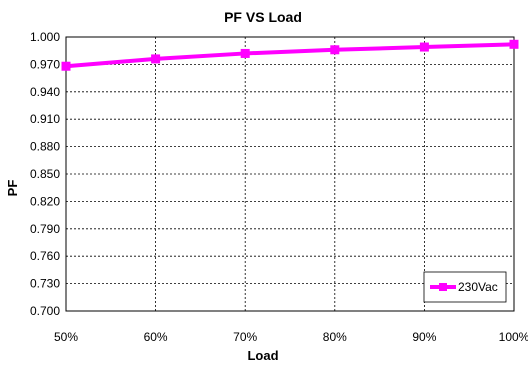  Describe the element at coordinates (45, 256) in the screenshot. I see `y-tick-label: 0.760` at that location.